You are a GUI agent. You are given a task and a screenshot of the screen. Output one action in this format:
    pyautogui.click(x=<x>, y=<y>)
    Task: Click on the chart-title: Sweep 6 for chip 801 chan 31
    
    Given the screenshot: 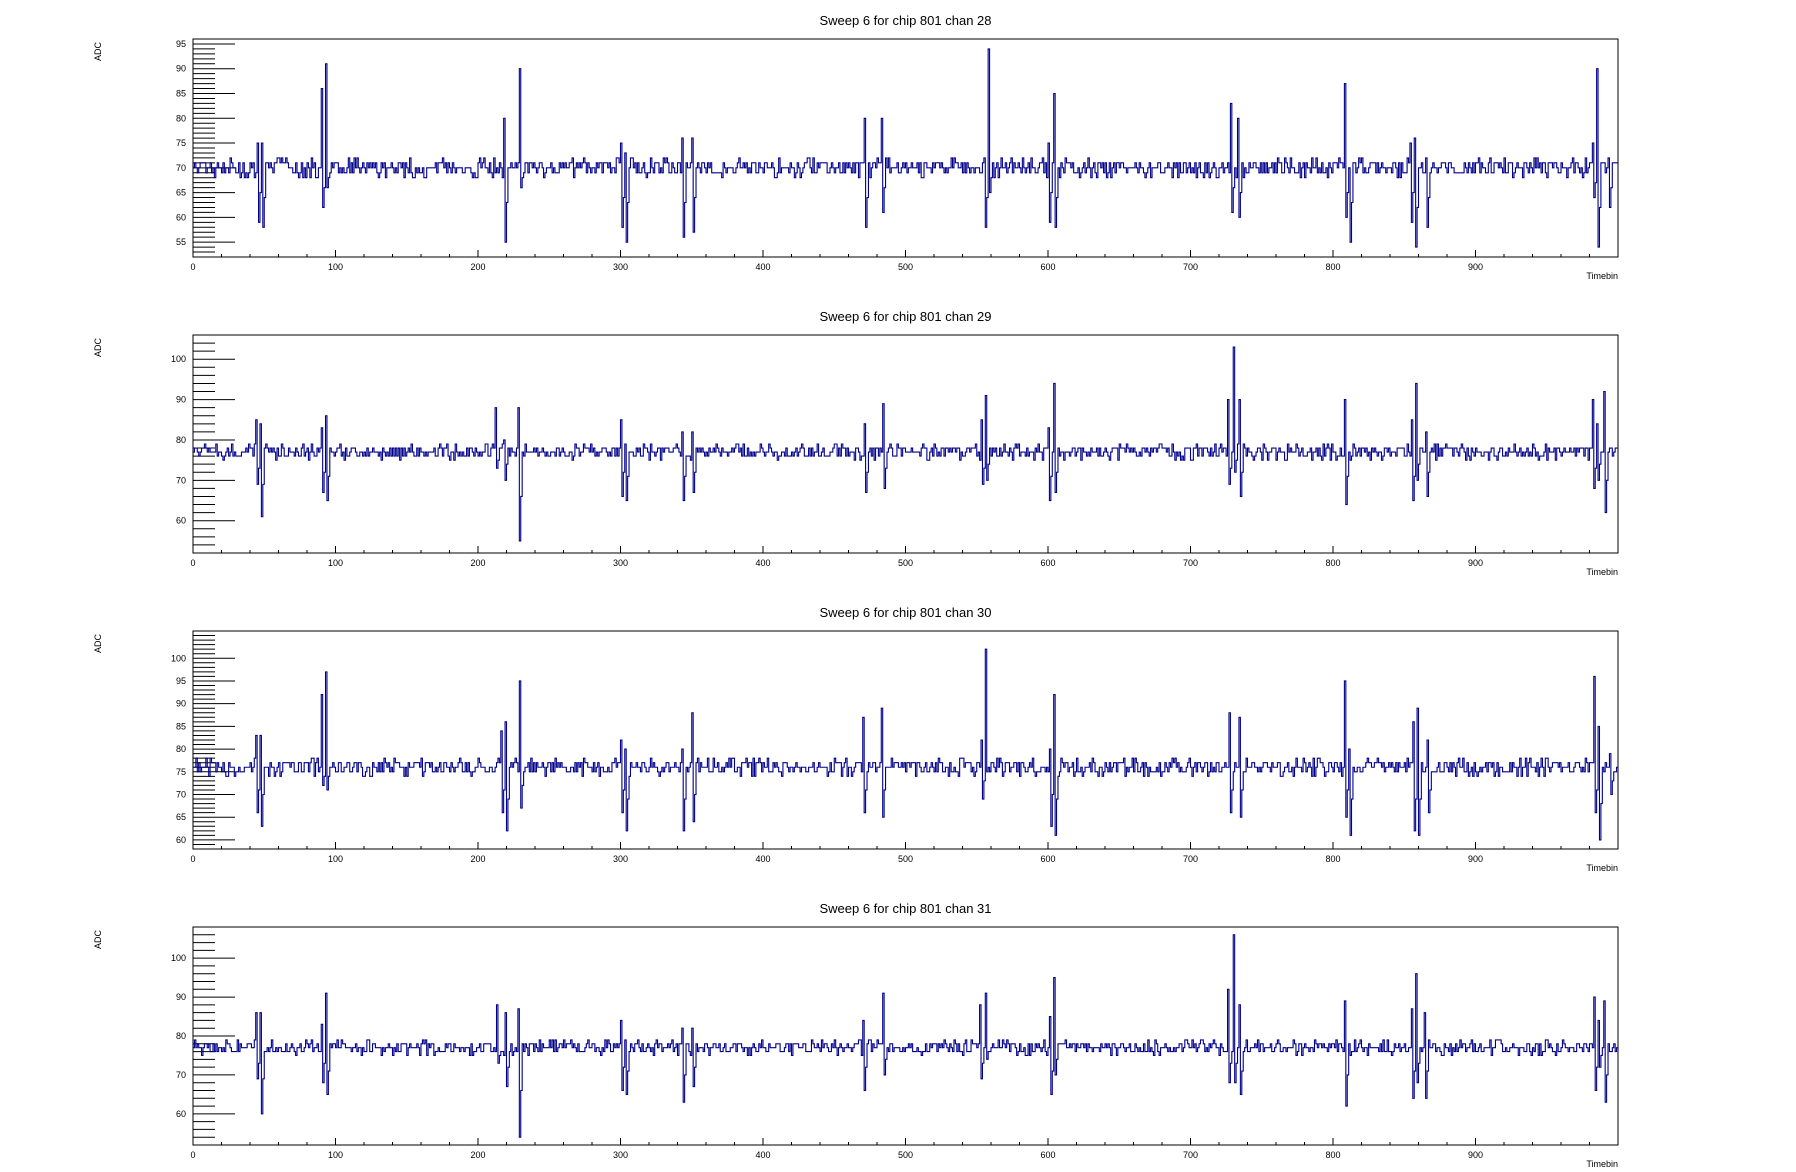 What is the action you would take?
    pyautogui.click(x=905, y=908)
    